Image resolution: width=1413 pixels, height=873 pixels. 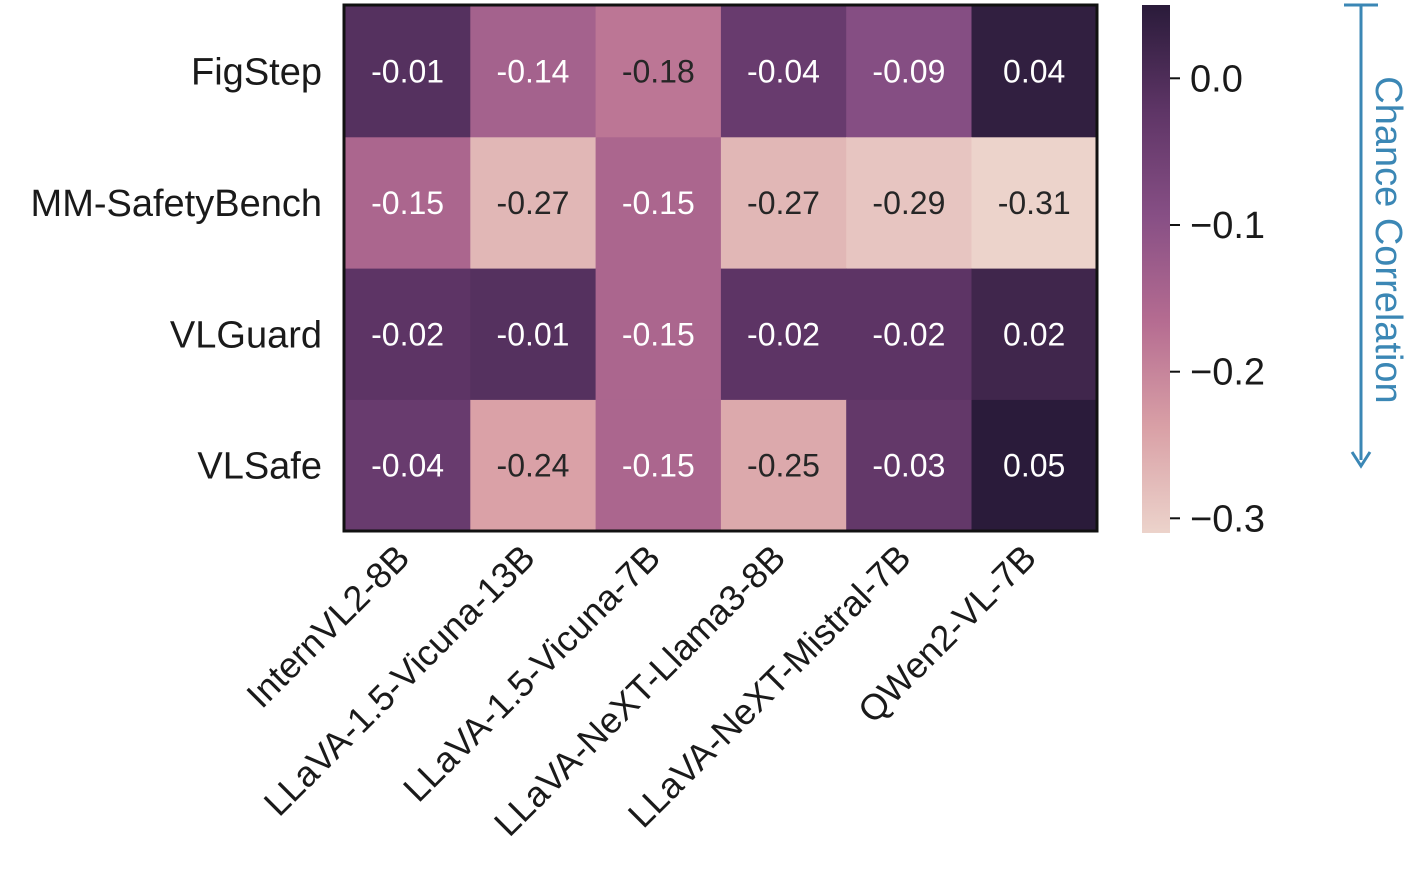 I want to click on colorbar-title: Chance Correlation, so click(x=1388, y=239).